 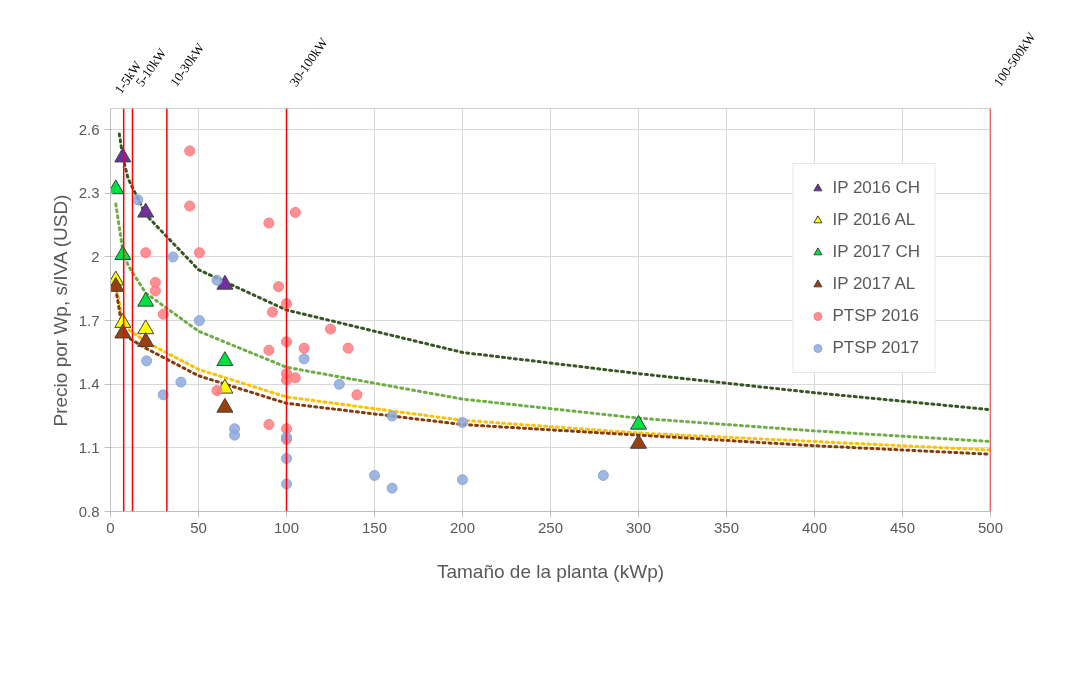 What do you see at coordinates (874, 220) in the screenshot?
I see `legend-label: IP 2016 AL` at bounding box center [874, 220].